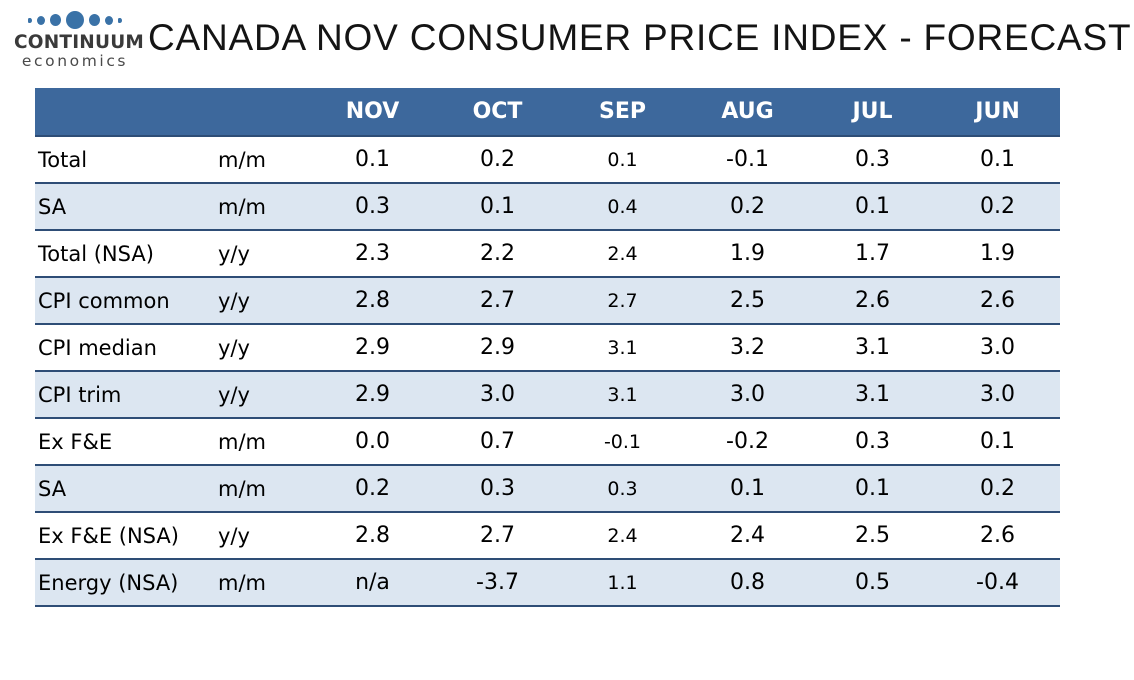 The image size is (1134, 680). I want to click on column-header-nov: NOV, so click(372, 112).